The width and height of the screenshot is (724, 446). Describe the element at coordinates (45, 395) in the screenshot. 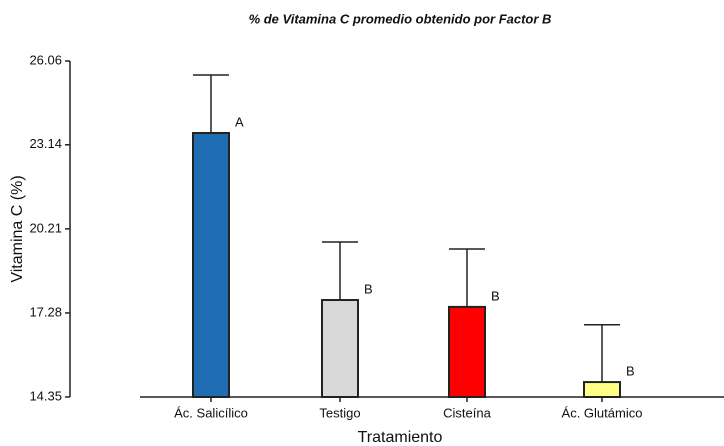

I see `y-tick-label: 14.35` at that location.